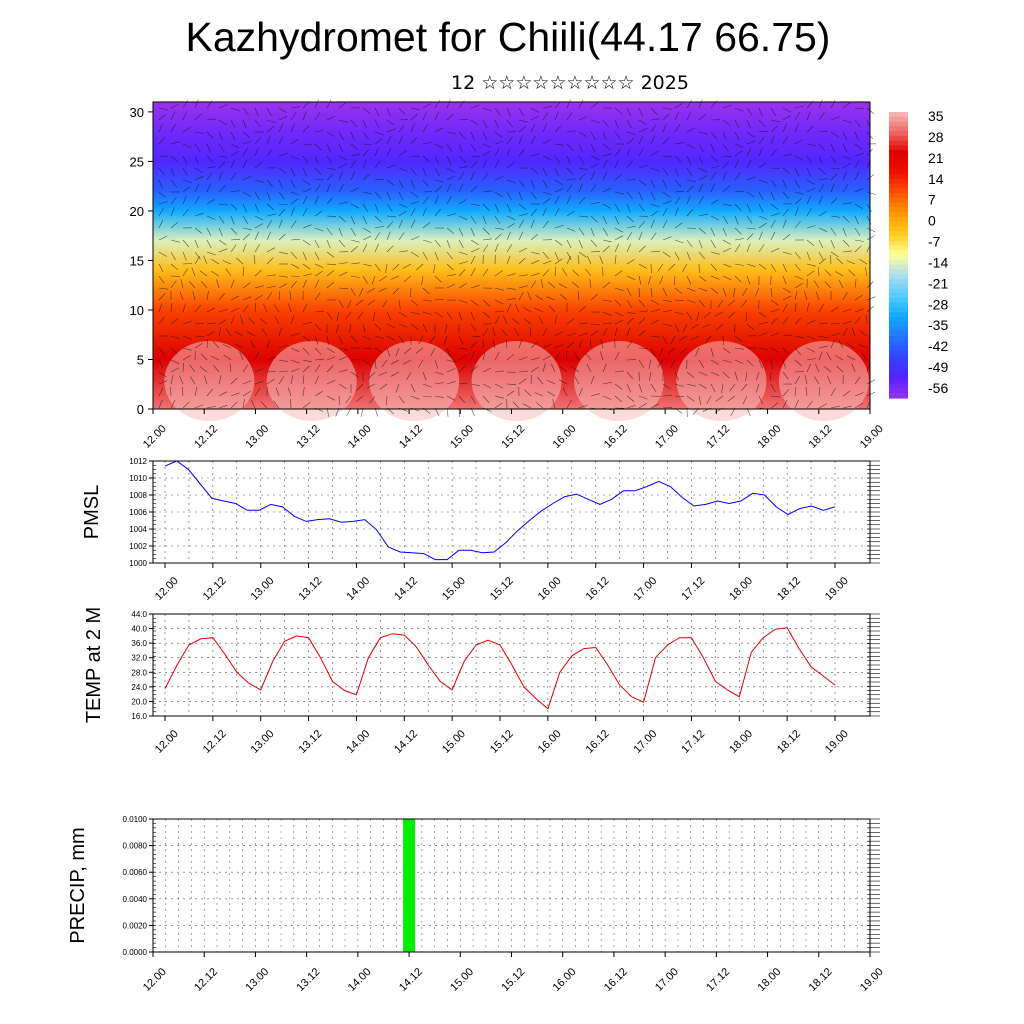  What do you see at coordinates (789, 742) in the screenshot?
I see `temp-xtick-label: 18.12` at bounding box center [789, 742].